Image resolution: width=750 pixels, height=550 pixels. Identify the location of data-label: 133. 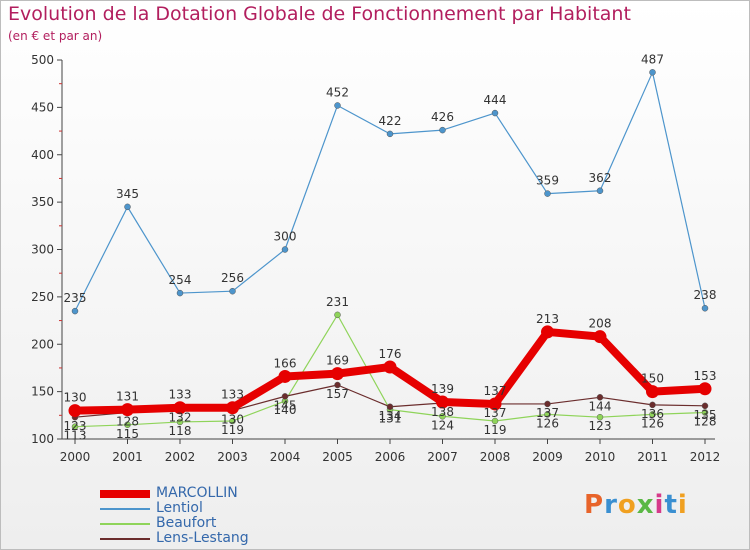
(232, 395).